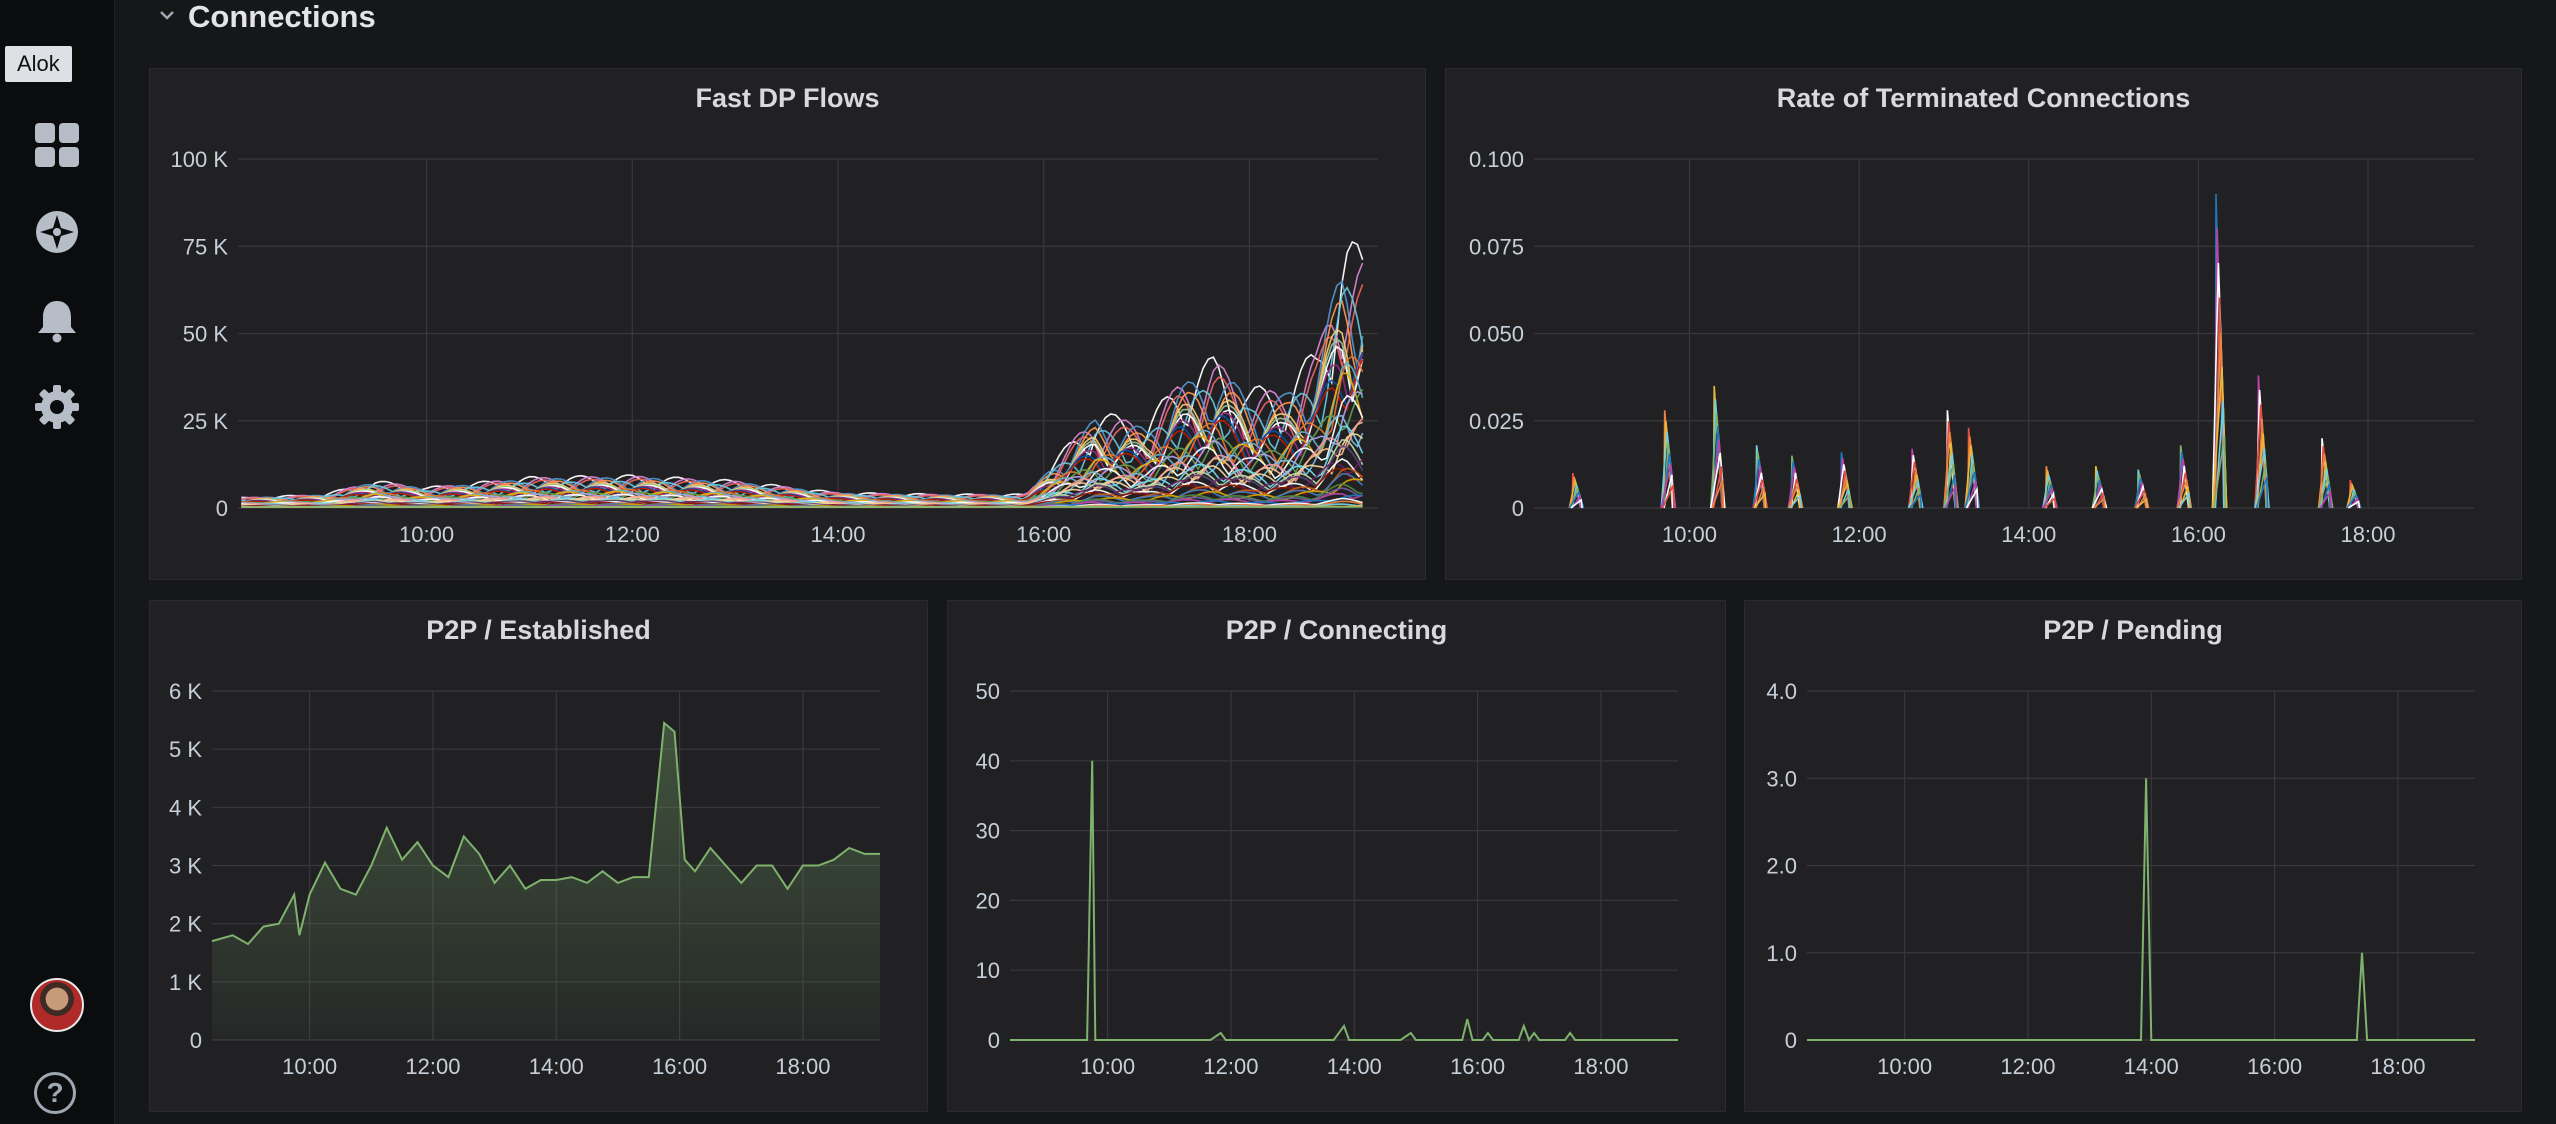 The width and height of the screenshot is (2556, 1124). I want to click on row-header: Connections, so click(268, 20).